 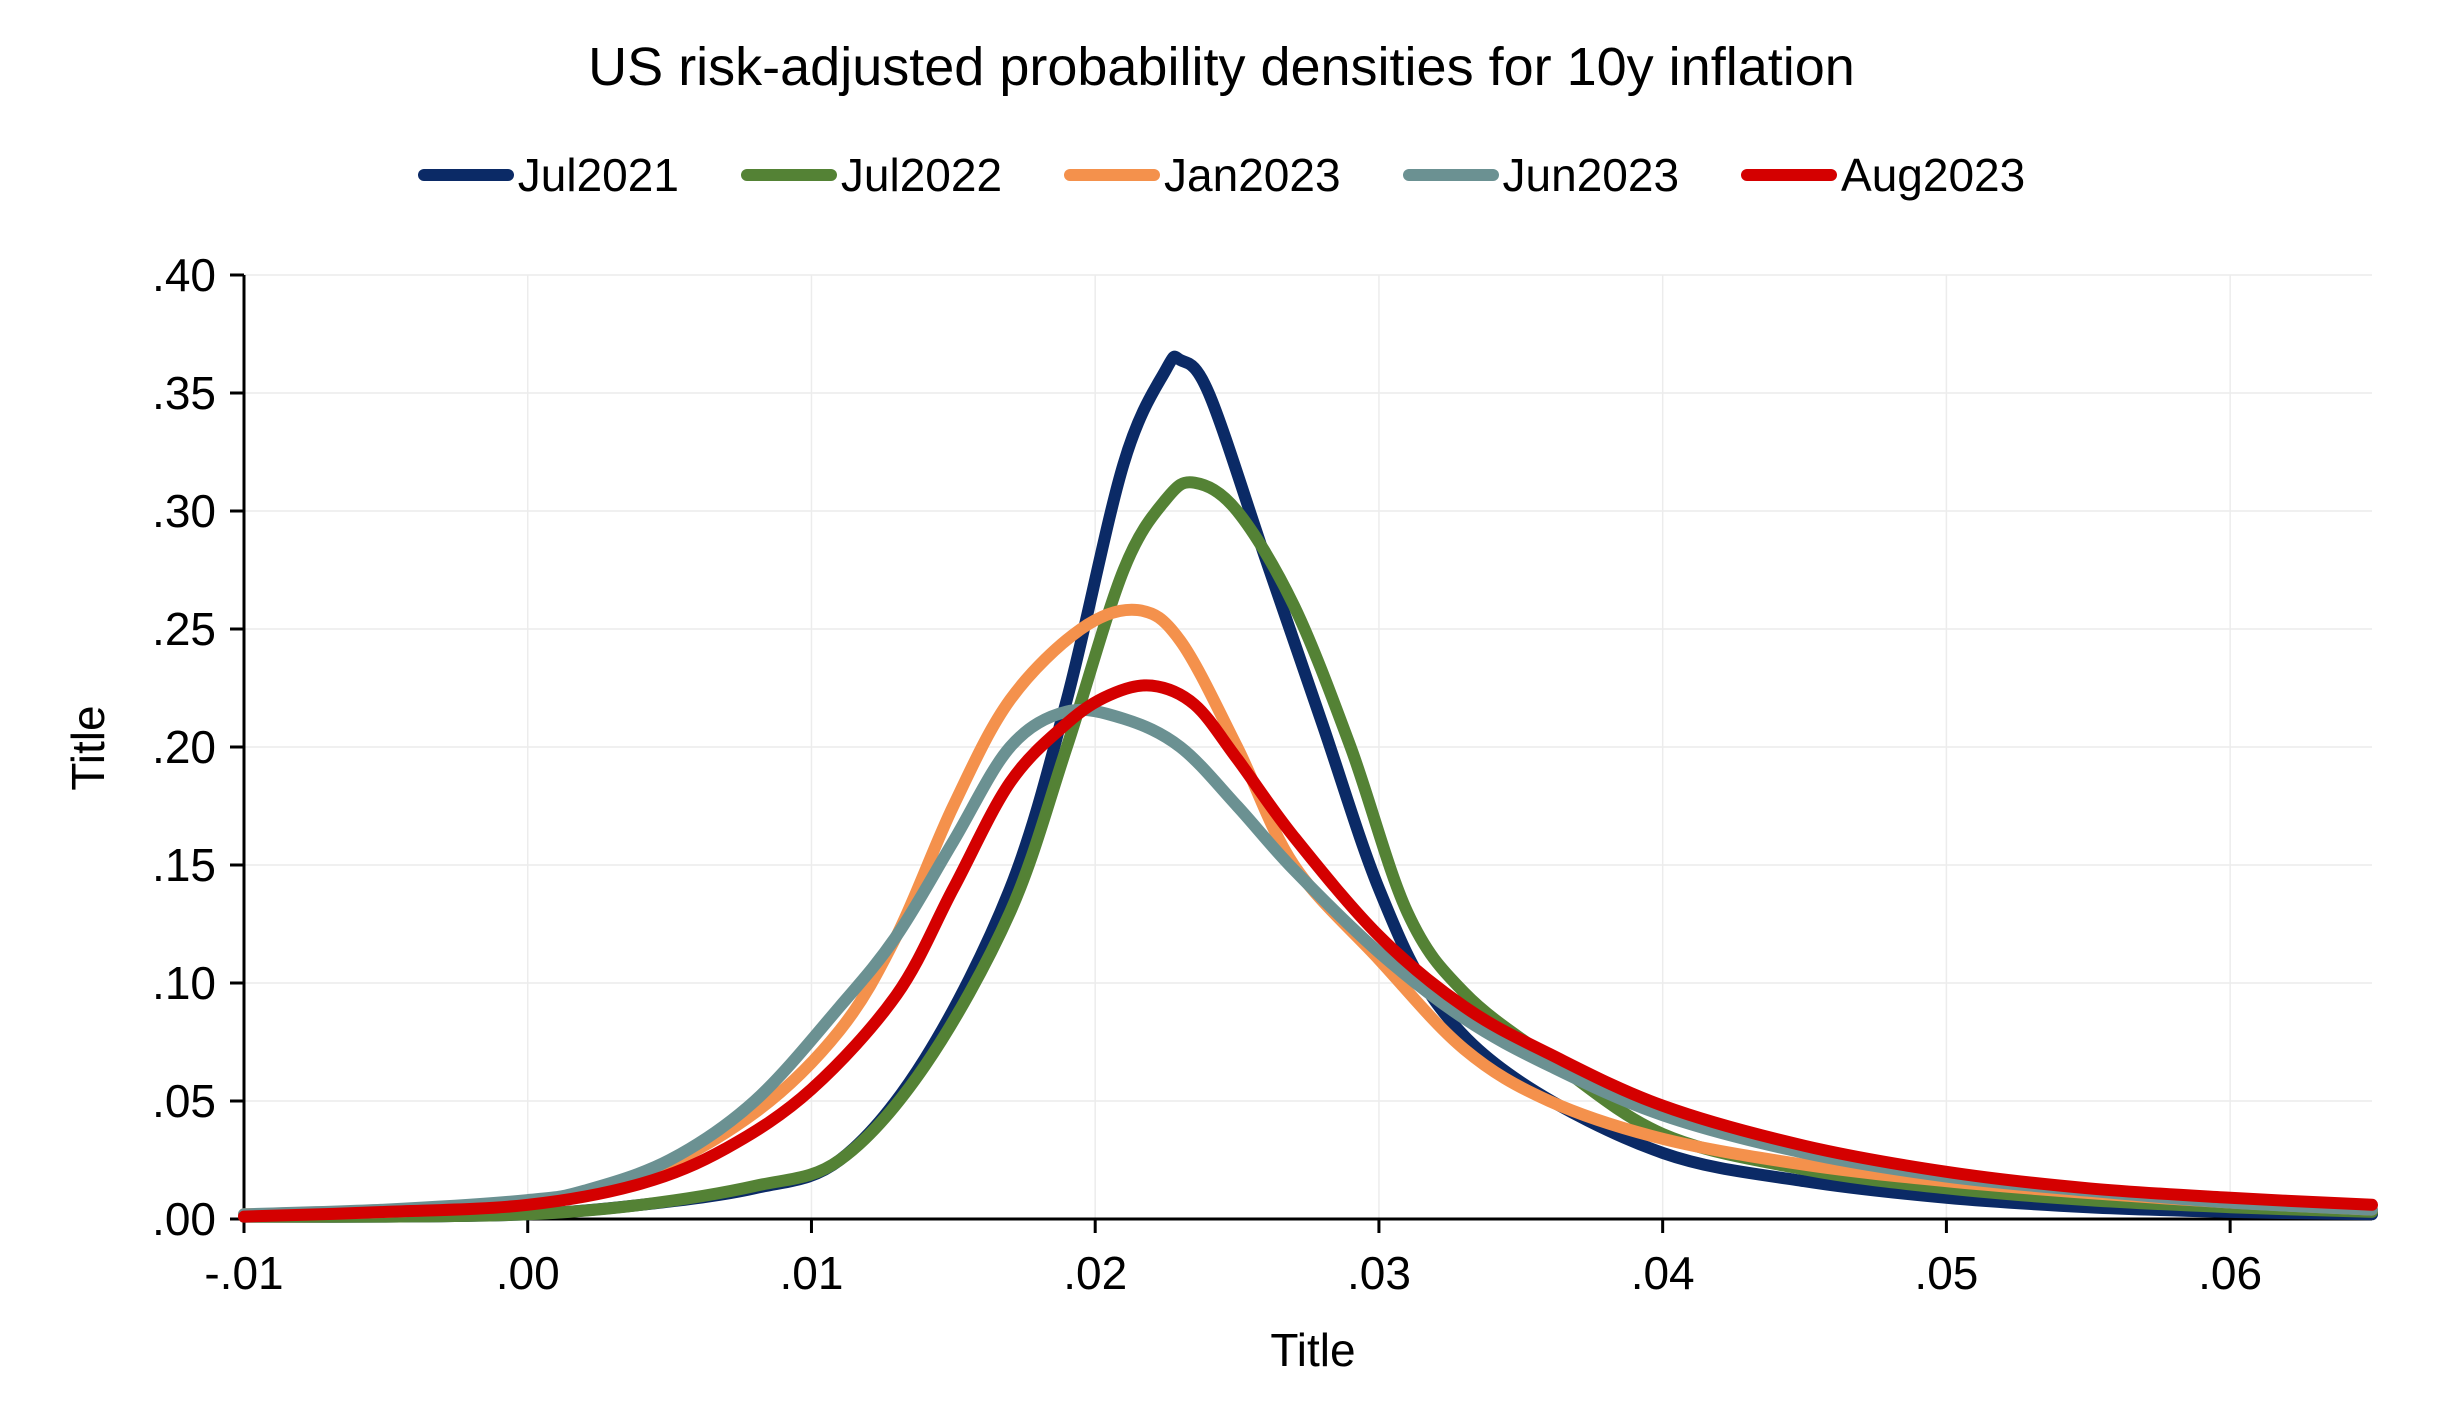 What do you see at coordinates (184, 511) in the screenshot?
I see `y-tick-label: .30` at bounding box center [184, 511].